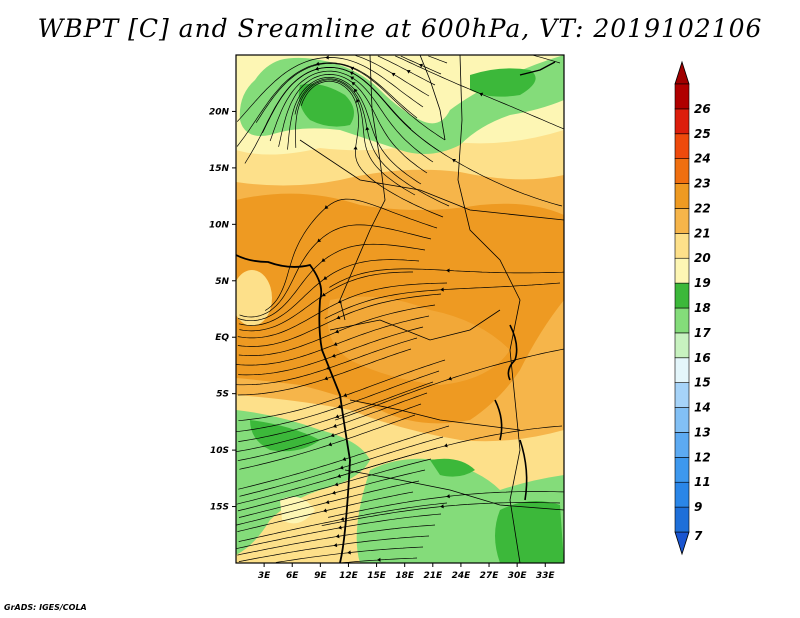  Describe the element at coordinates (320, 576) in the screenshot. I see `x-tick-label: 9E` at that location.